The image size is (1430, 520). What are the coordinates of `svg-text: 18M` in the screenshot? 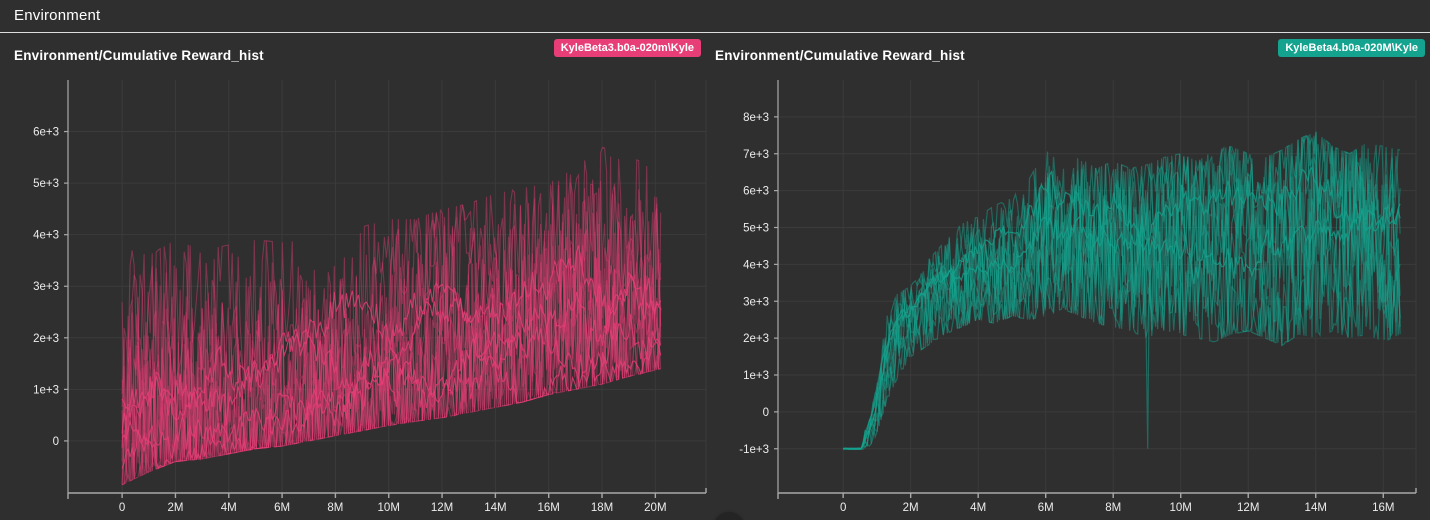 It's located at (602, 508).